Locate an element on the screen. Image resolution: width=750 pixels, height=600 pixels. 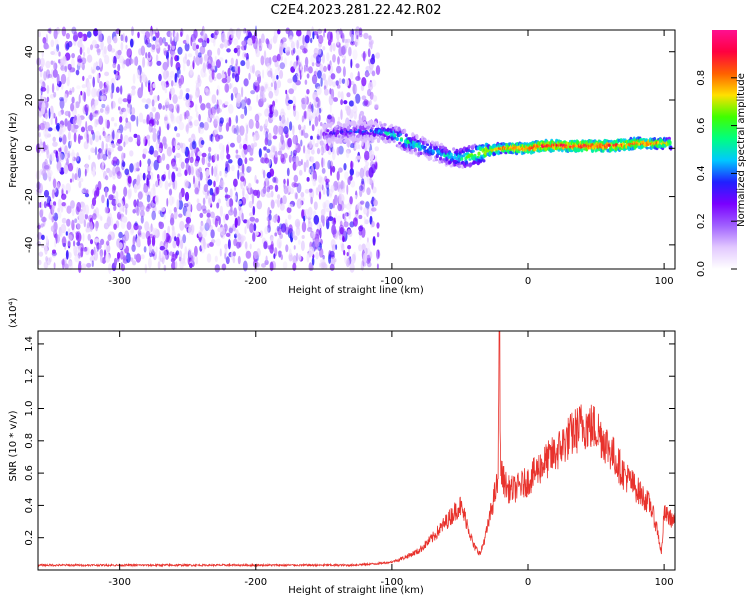
spectrogram-y-tick-label: -40 is located at coordinates (29, 245).